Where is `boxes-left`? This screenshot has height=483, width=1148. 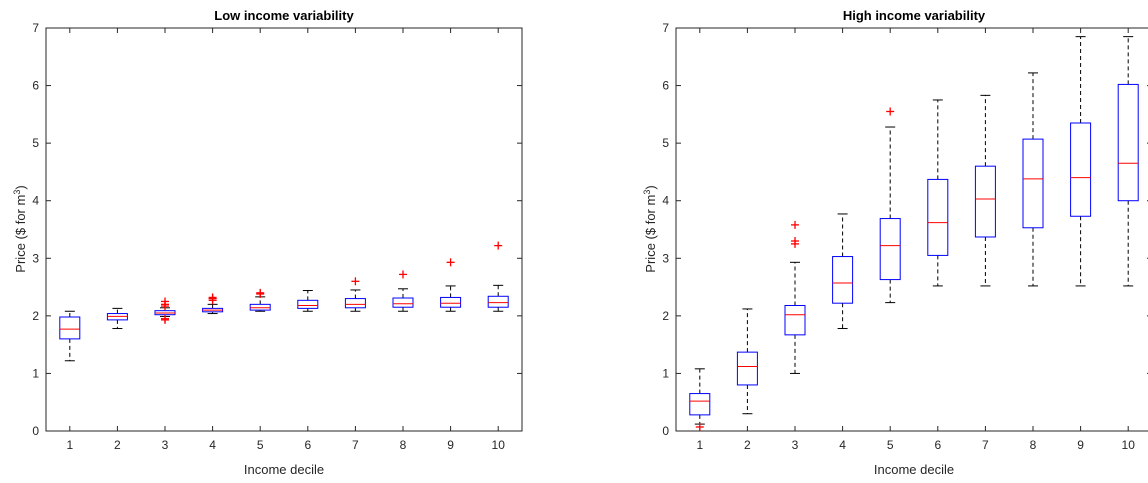 boxes-left is located at coordinates (284, 301).